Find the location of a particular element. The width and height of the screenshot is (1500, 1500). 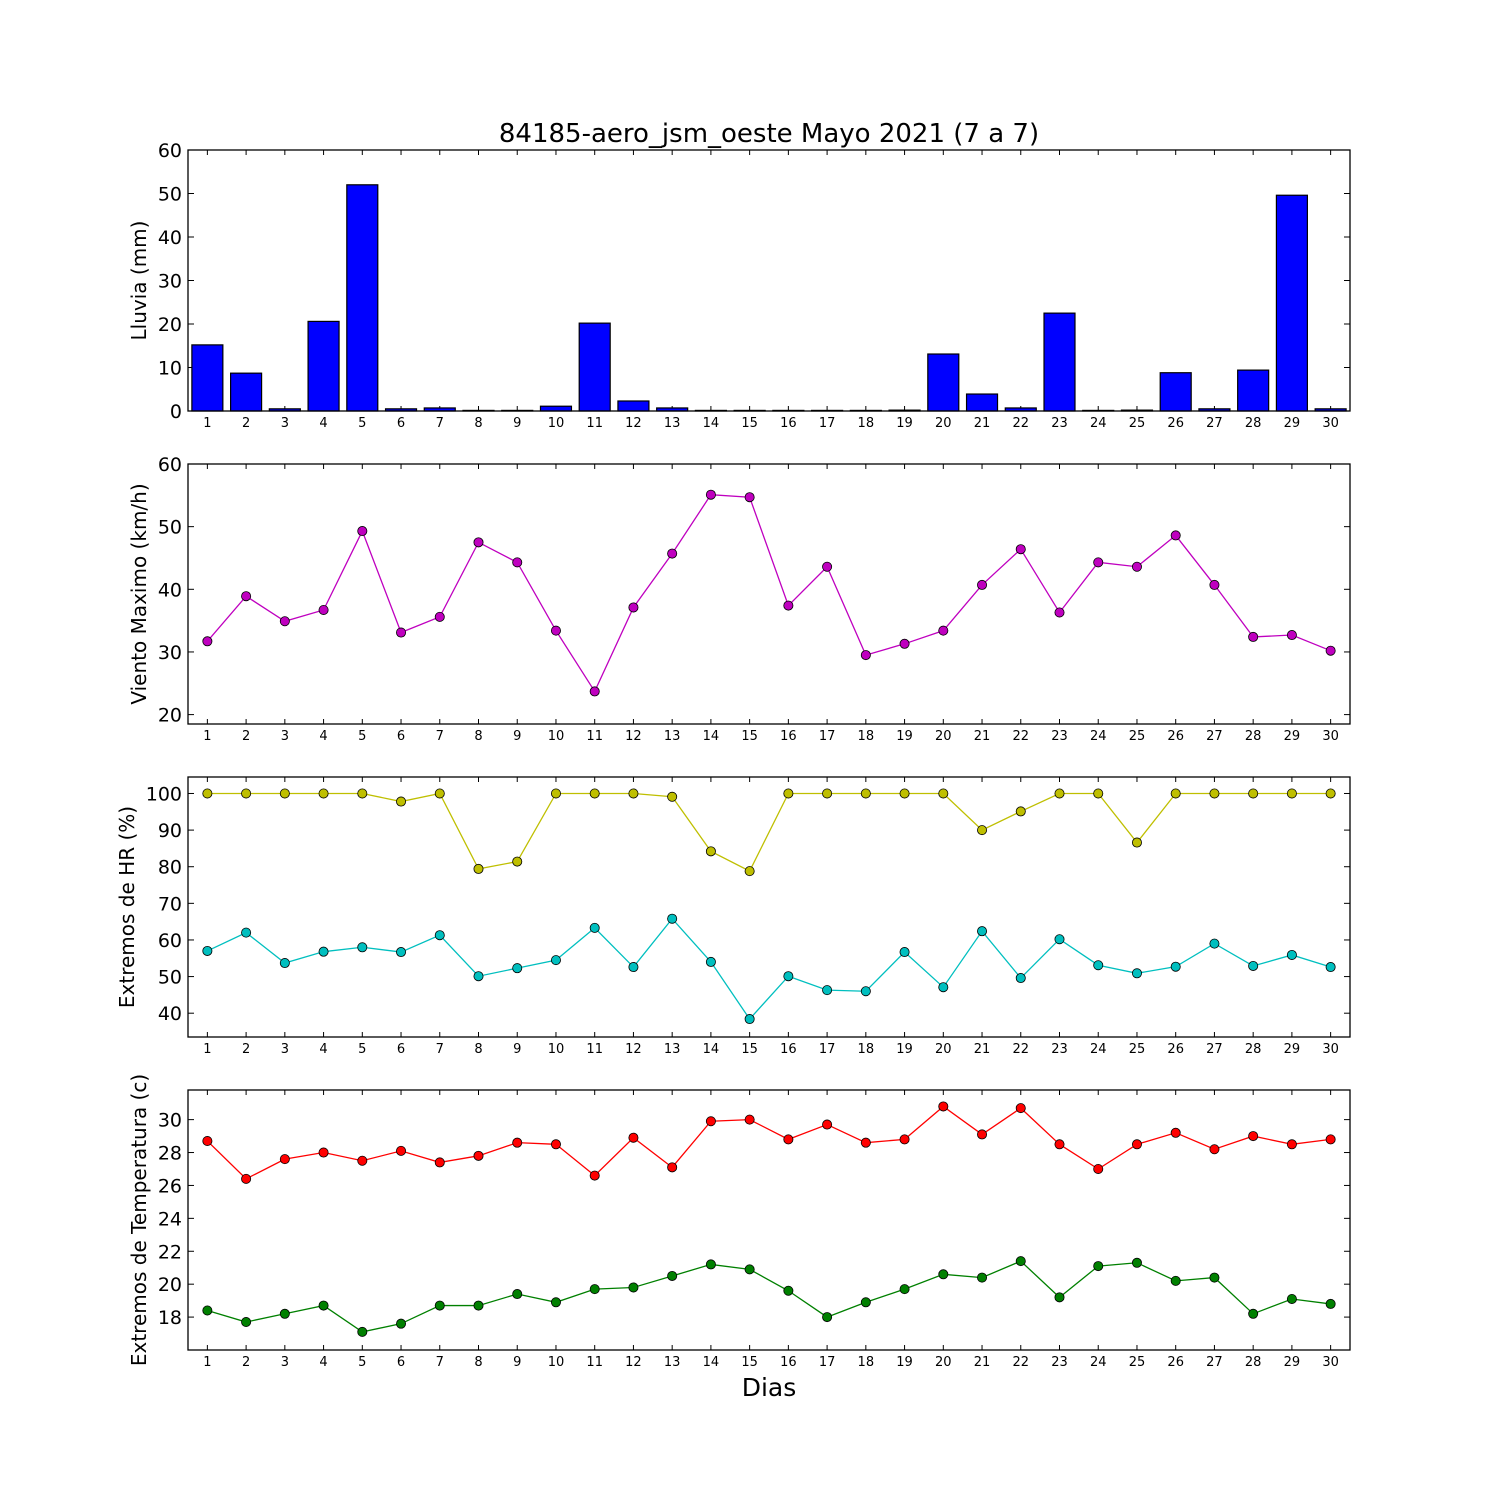

wind-ytick-label: 60 is located at coordinates (170, 465).